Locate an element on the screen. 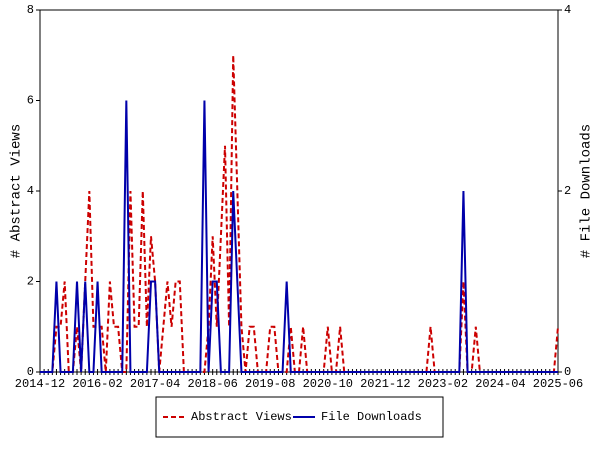 This screenshot has width=600, height=450. x-tick-label: 2018-06 is located at coordinates (212, 384).